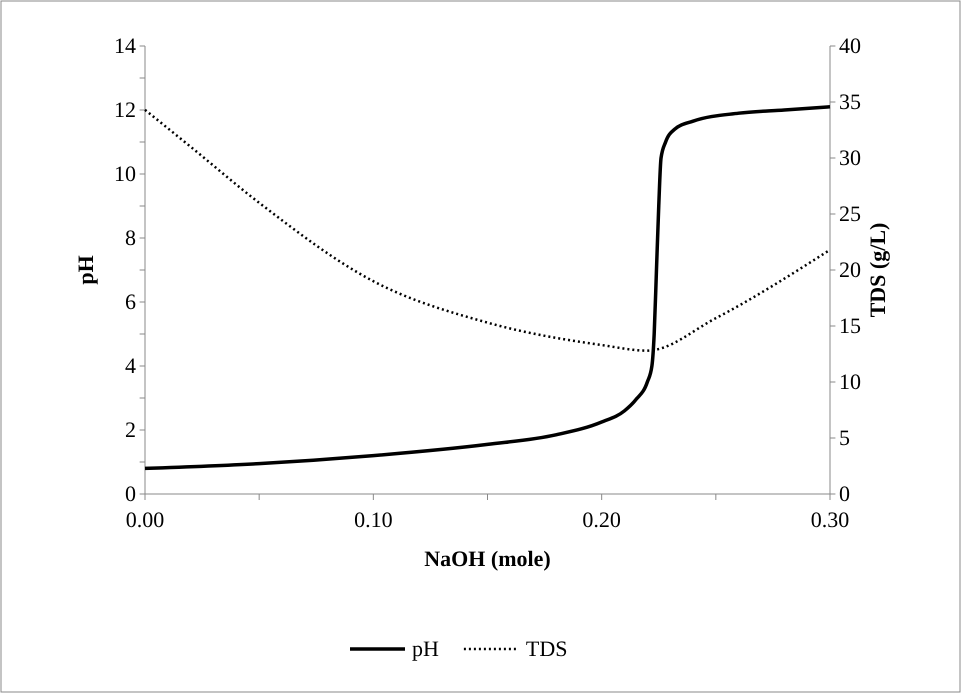 This screenshot has height=694, width=962. I want to click on y-tick-label: 2, so click(130, 429).